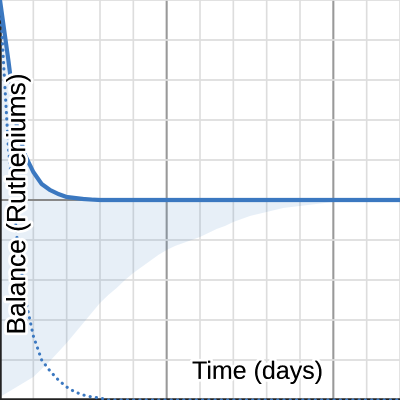 This screenshot has height=400, width=400. I want to click on x-axis-title: Time (days), so click(257, 372).